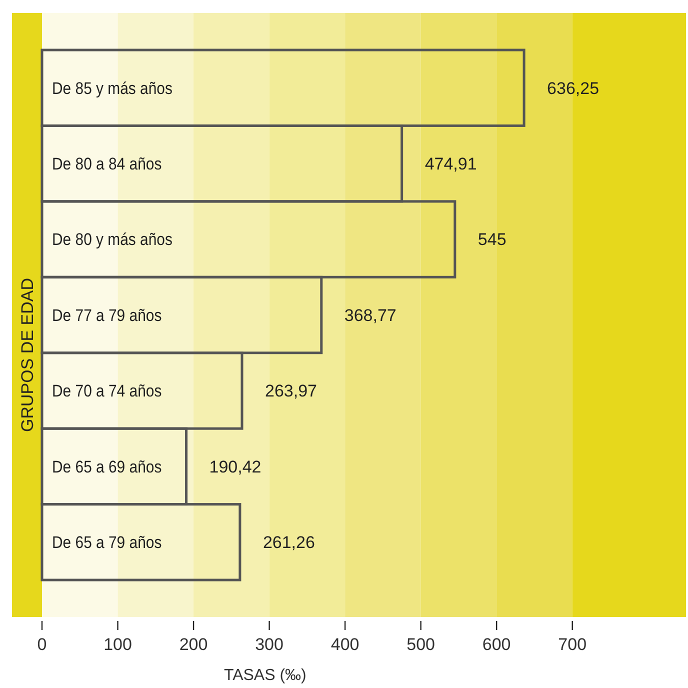 The width and height of the screenshot is (688, 688). What do you see at coordinates (107, 467) in the screenshot?
I see `y-tick-label: De 65 a 69 años` at bounding box center [107, 467].